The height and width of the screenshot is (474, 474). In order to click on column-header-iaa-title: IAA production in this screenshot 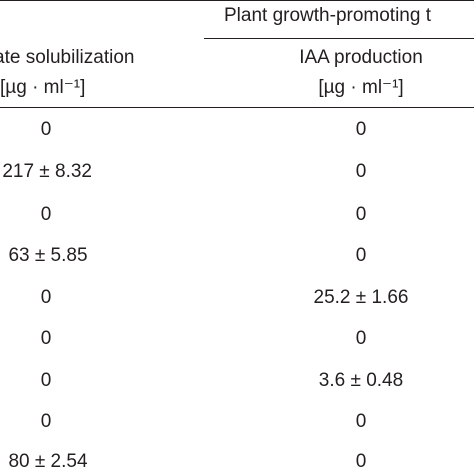, I will do `click(361, 57)`.